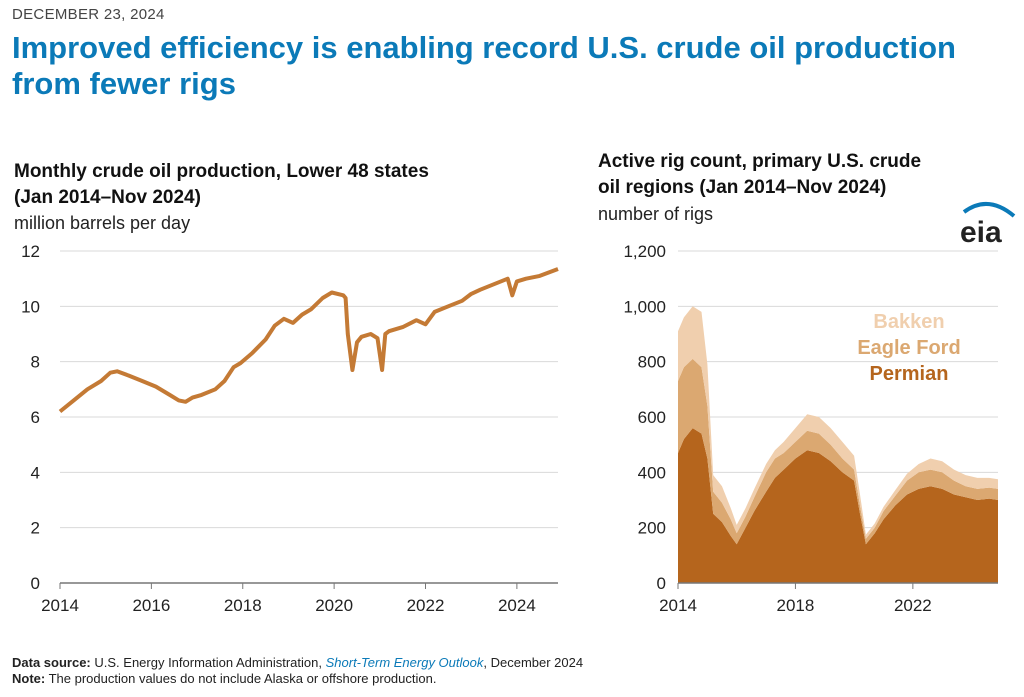 The height and width of the screenshot is (697, 1024). What do you see at coordinates (35, 472) in the screenshot?
I see `production-y-tick-label: 4` at bounding box center [35, 472].